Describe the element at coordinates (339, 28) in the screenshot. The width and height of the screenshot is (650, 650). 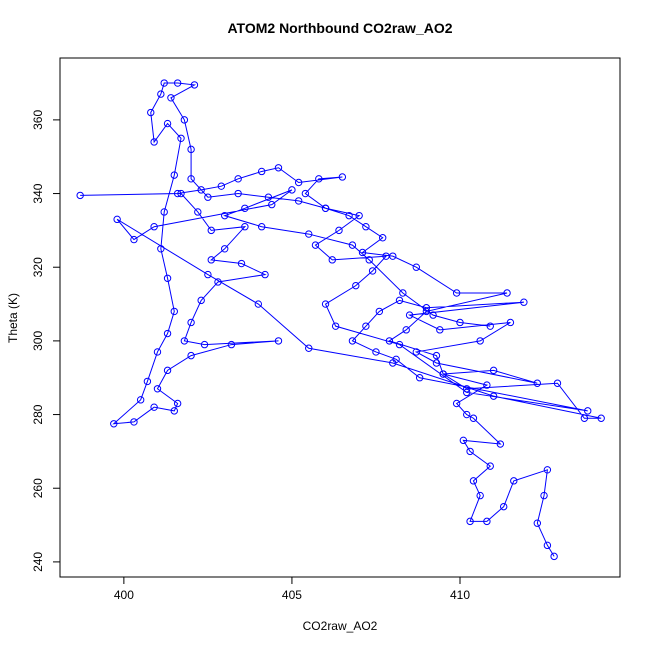
I see `chart-title: ATOM2 Northbound CO2raw_AO2` at that location.